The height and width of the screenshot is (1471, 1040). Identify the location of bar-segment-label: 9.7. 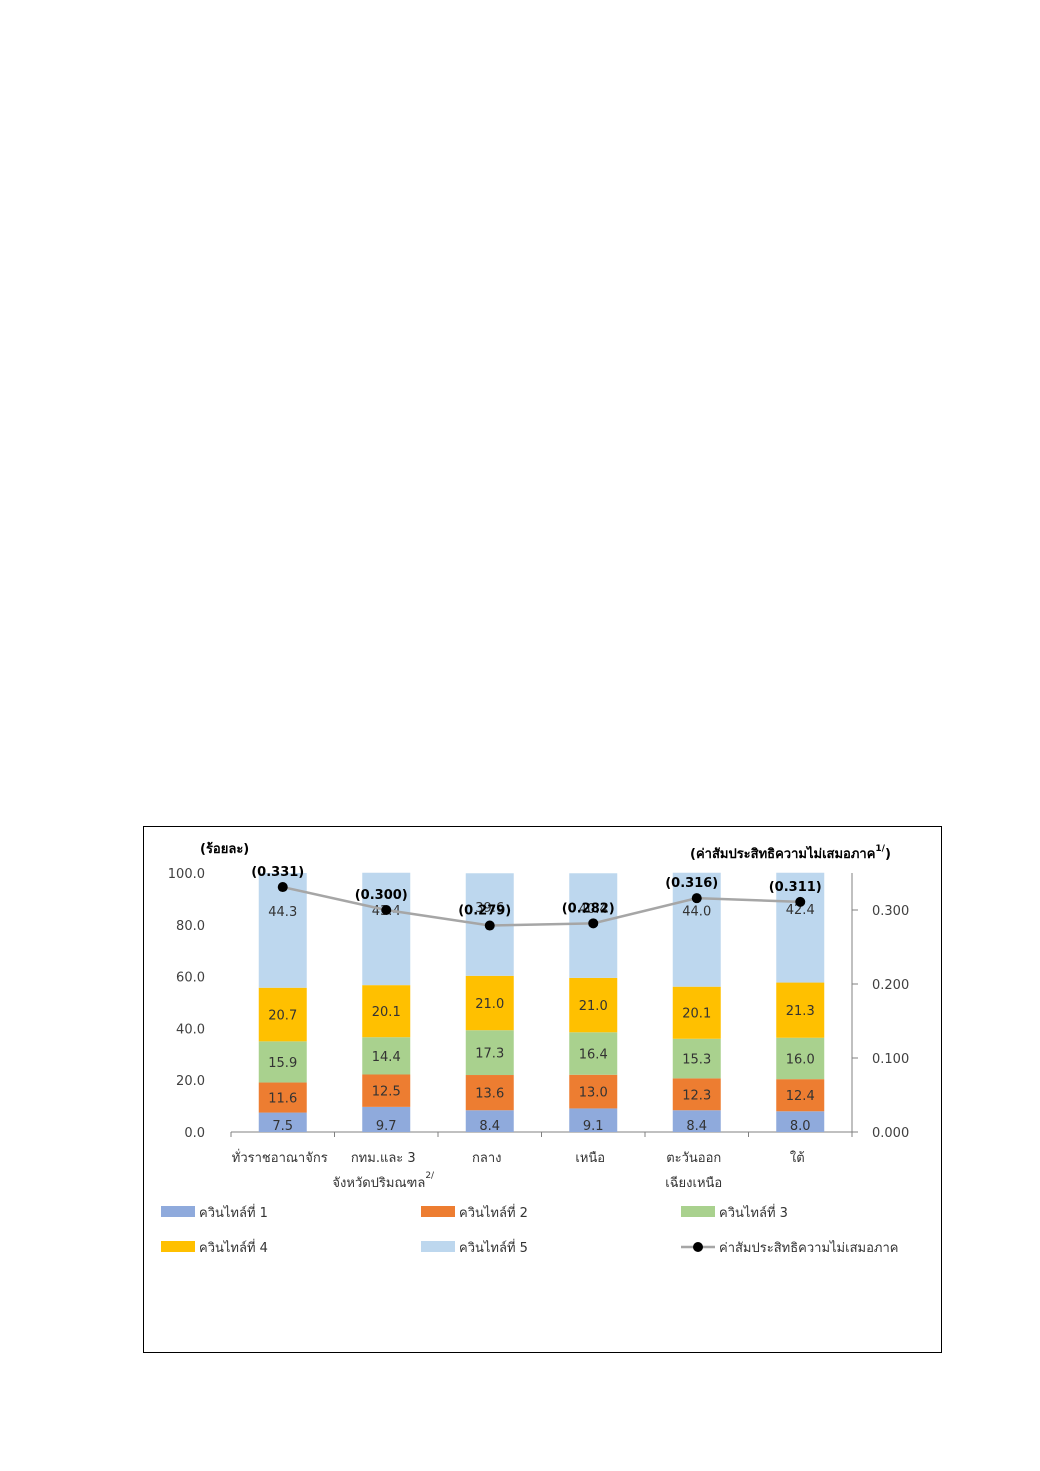
(386, 1126).